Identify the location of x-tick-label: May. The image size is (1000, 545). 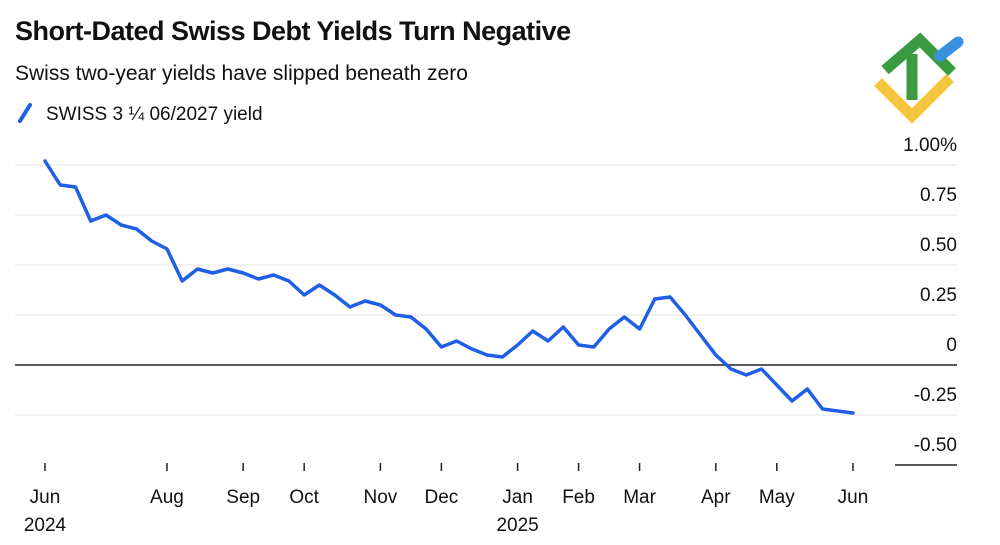
(777, 497).